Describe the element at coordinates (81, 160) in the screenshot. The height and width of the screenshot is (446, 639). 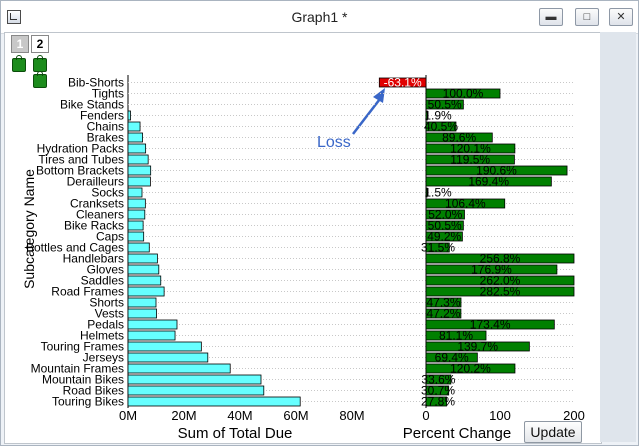
I see `category-label: Tires and Tubes` at that location.